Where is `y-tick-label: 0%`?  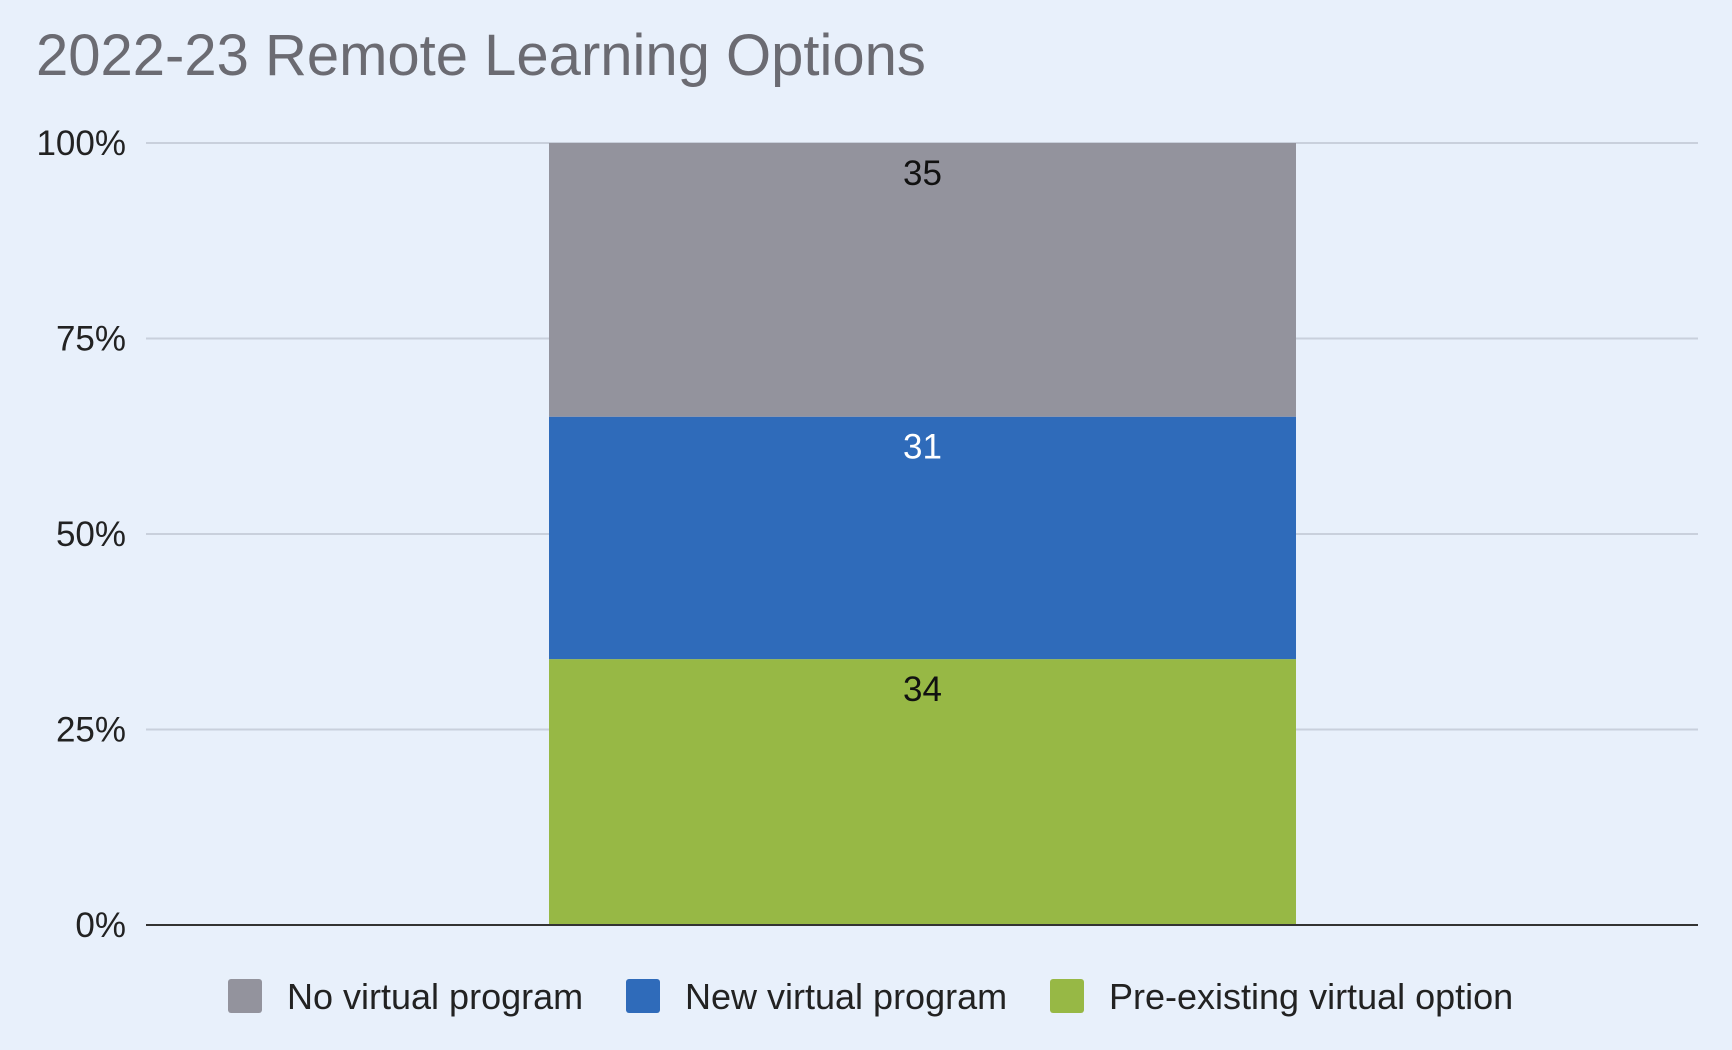
y-tick-label: 0% is located at coordinates (100, 925).